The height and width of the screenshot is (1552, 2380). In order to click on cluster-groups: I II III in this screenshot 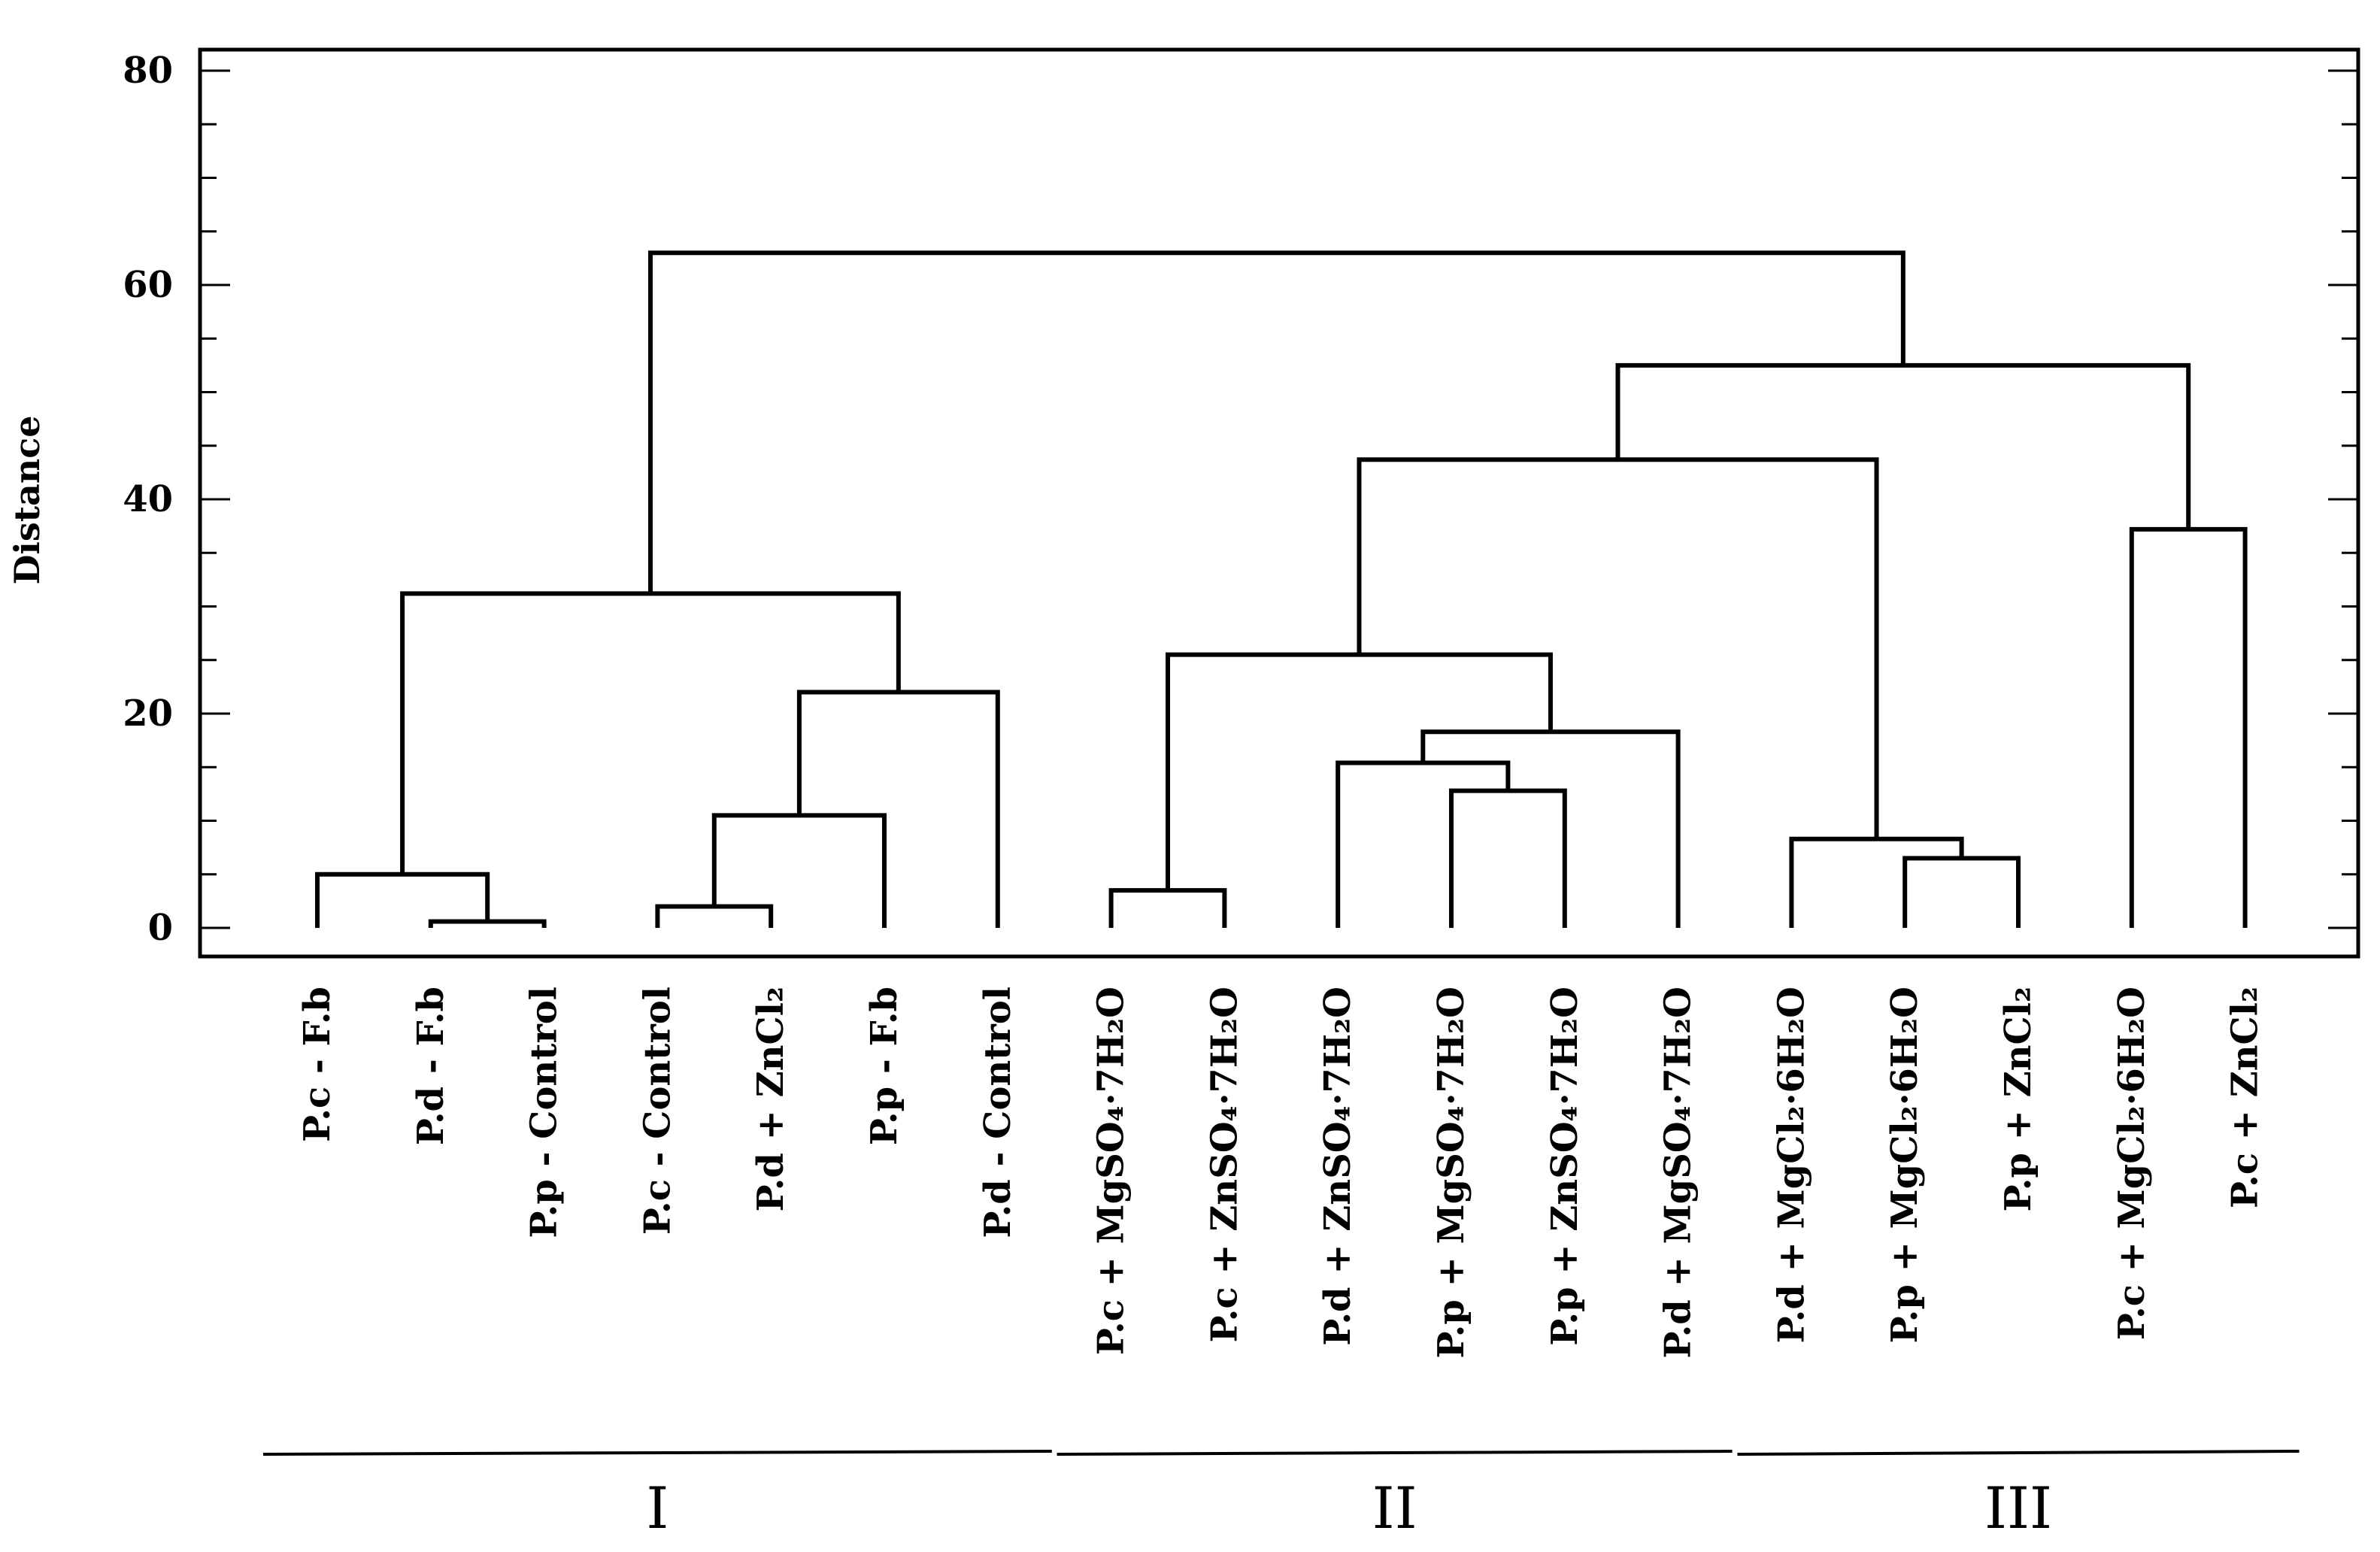, I will do `click(1281, 1495)`.